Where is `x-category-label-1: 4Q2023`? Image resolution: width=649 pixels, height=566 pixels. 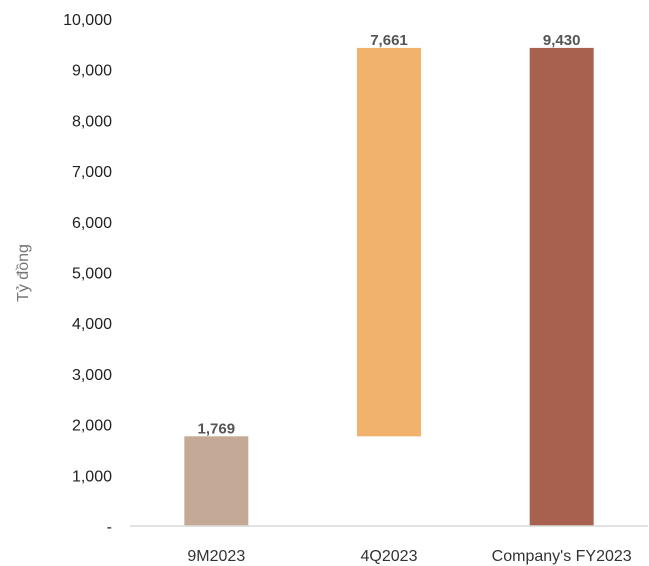
x-category-label-1: 4Q2023 is located at coordinates (389, 556).